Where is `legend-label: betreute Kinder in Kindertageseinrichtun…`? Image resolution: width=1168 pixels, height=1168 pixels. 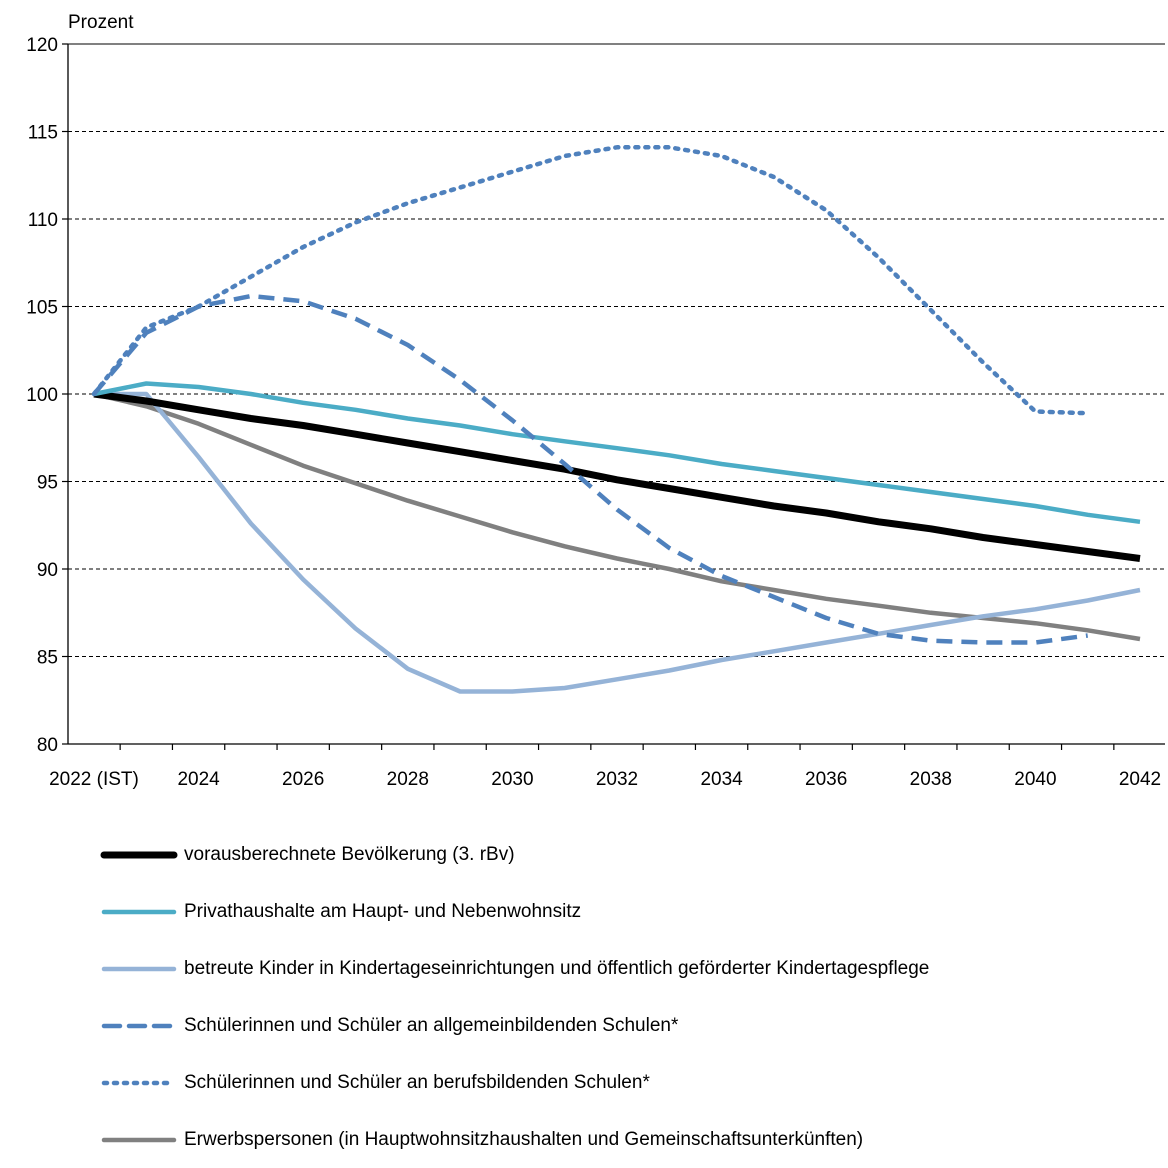 legend-label: betreute Kinder in Kindertageseinrichtun… is located at coordinates (557, 968).